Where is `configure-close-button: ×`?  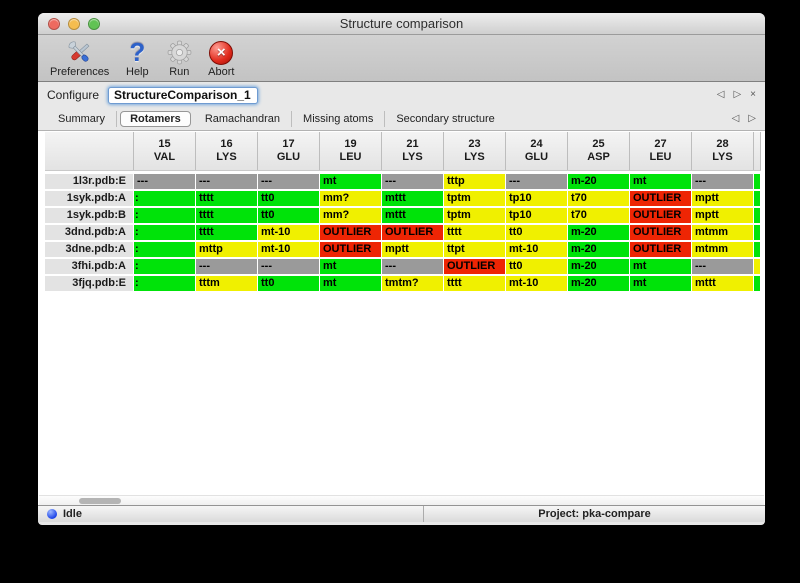
configure-close-button: × is located at coordinates (753, 94).